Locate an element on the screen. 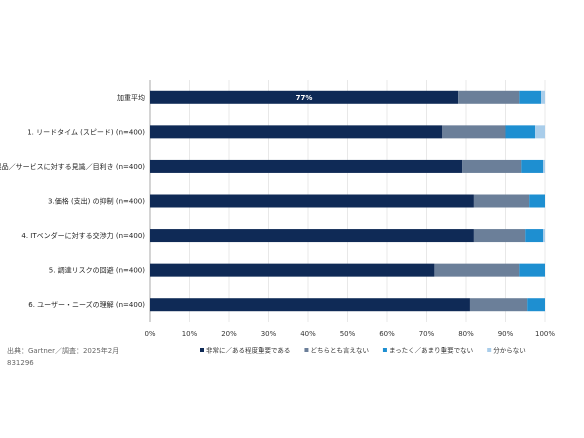  x-tick-label: 0% is located at coordinates (149, 334).